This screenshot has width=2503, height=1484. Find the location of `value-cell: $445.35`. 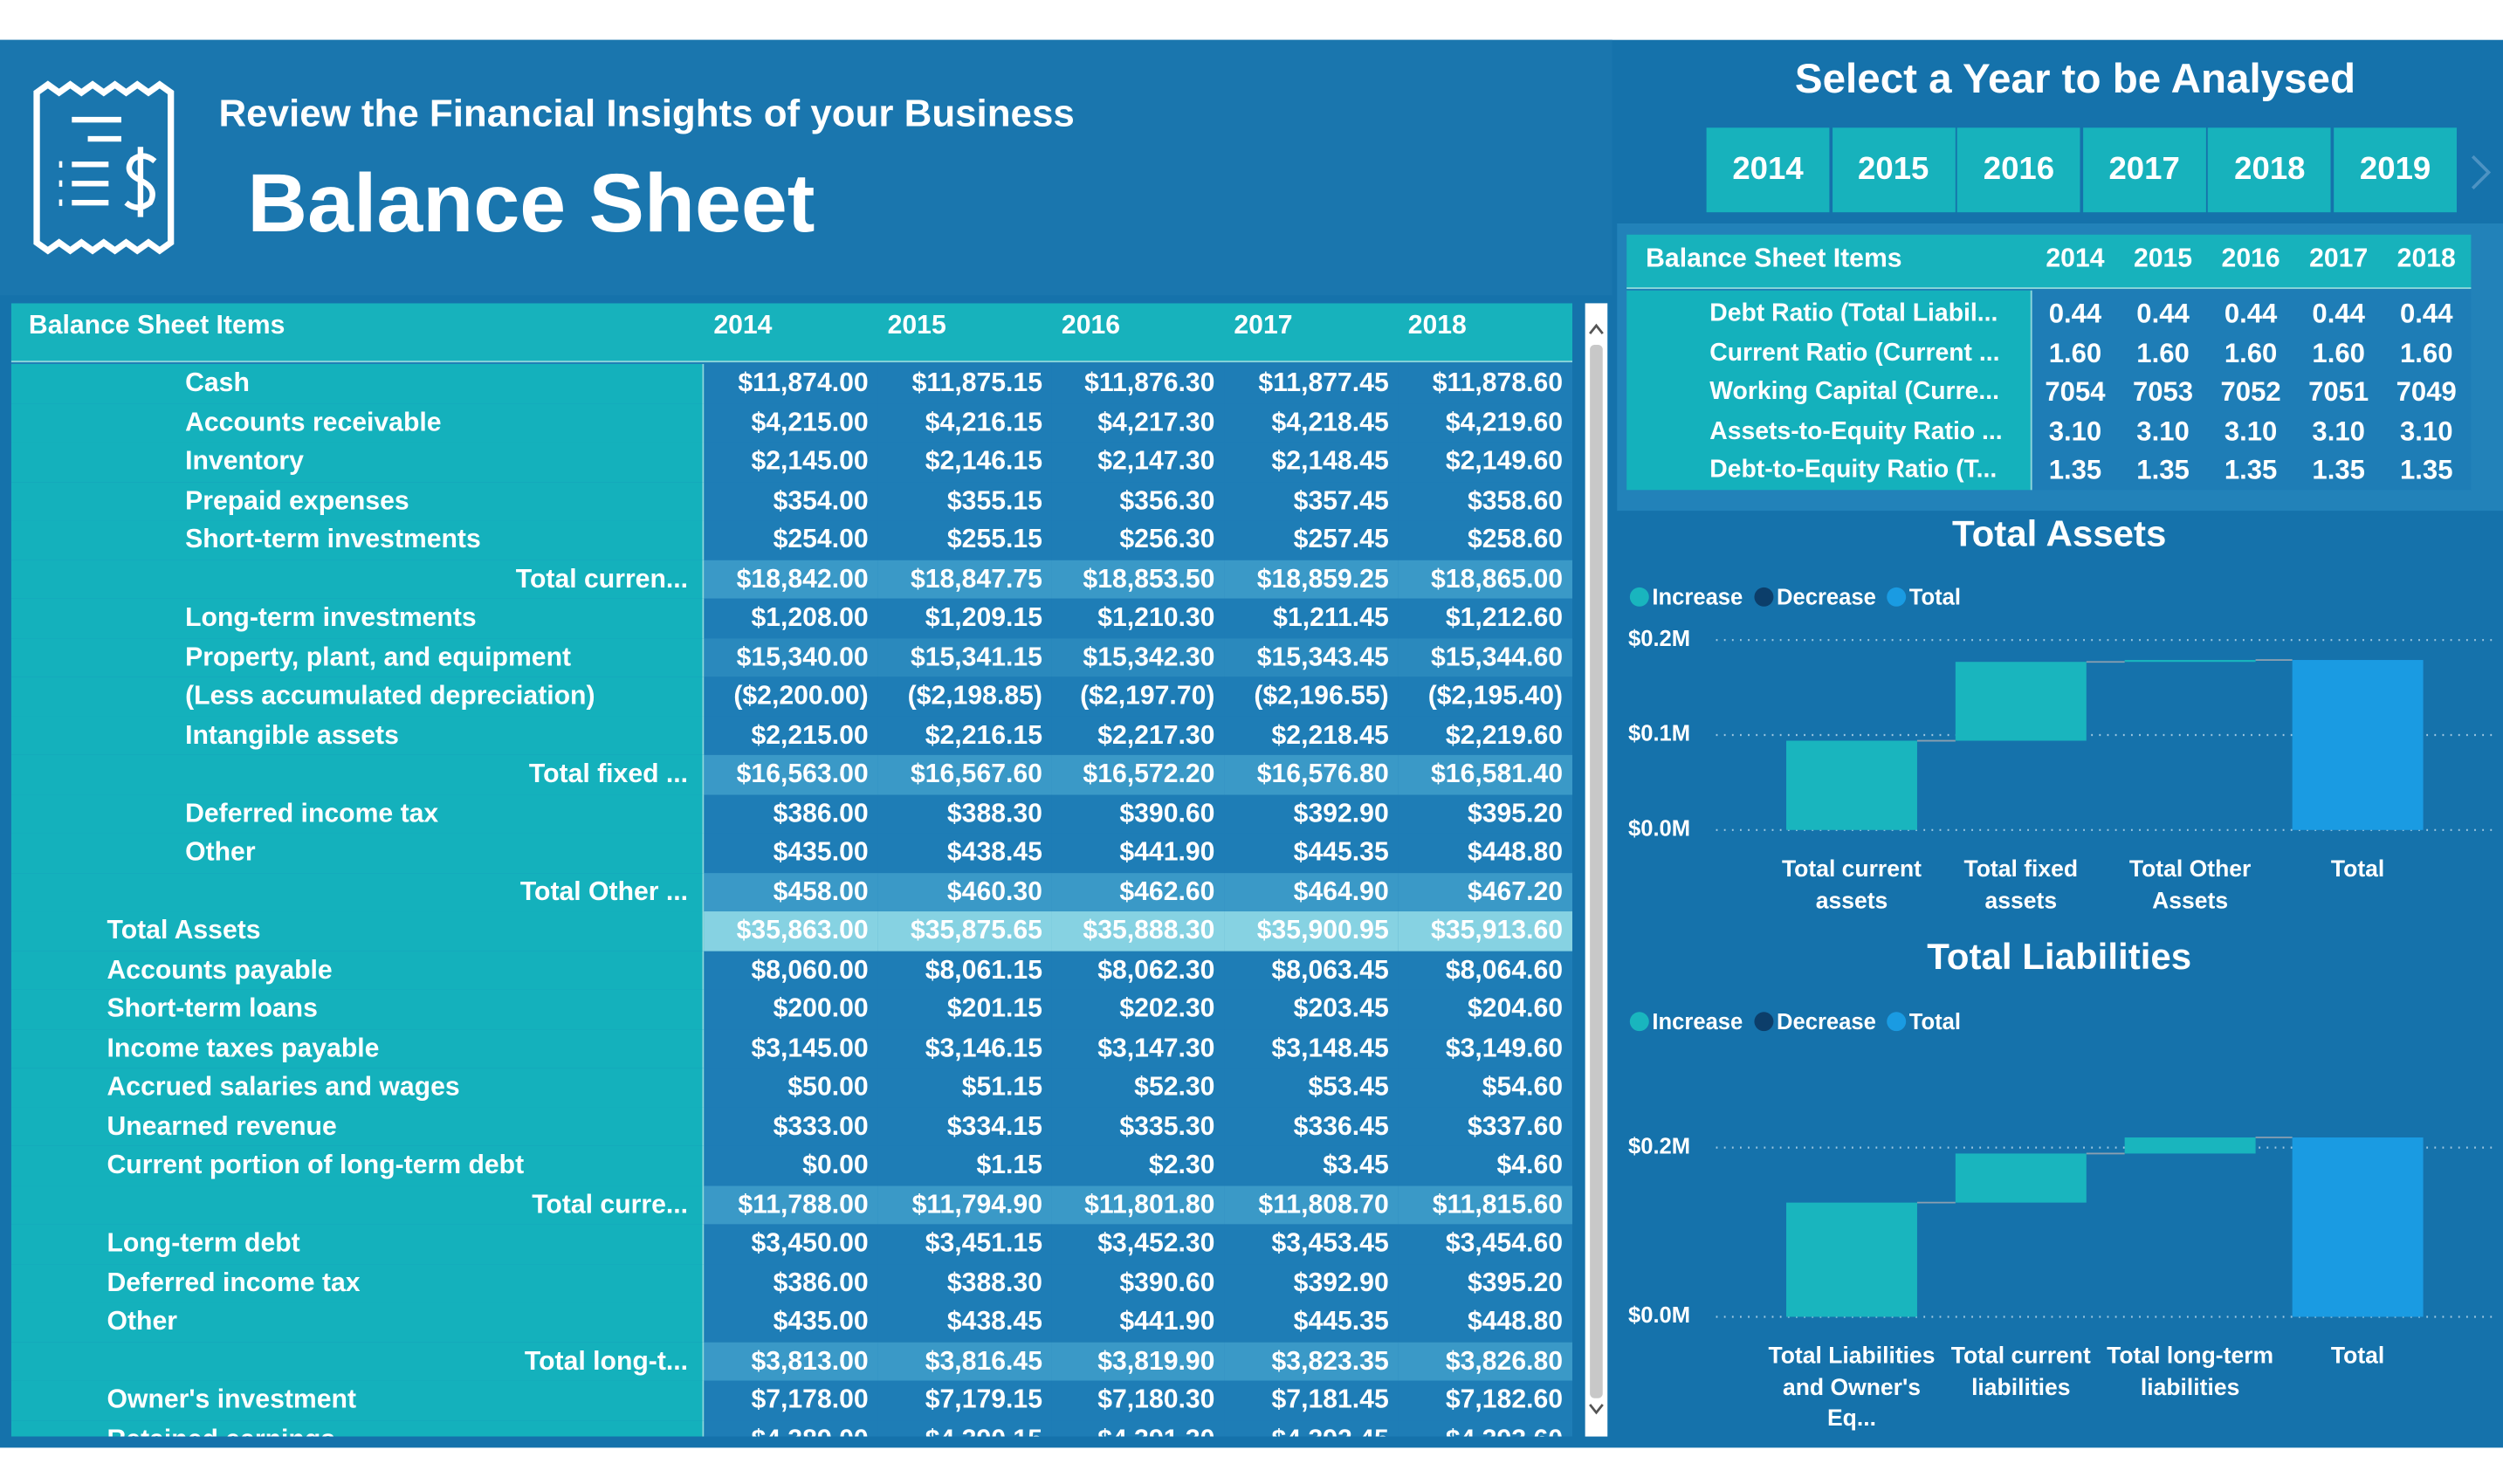

value-cell: $445.35 is located at coordinates (1311, 853).